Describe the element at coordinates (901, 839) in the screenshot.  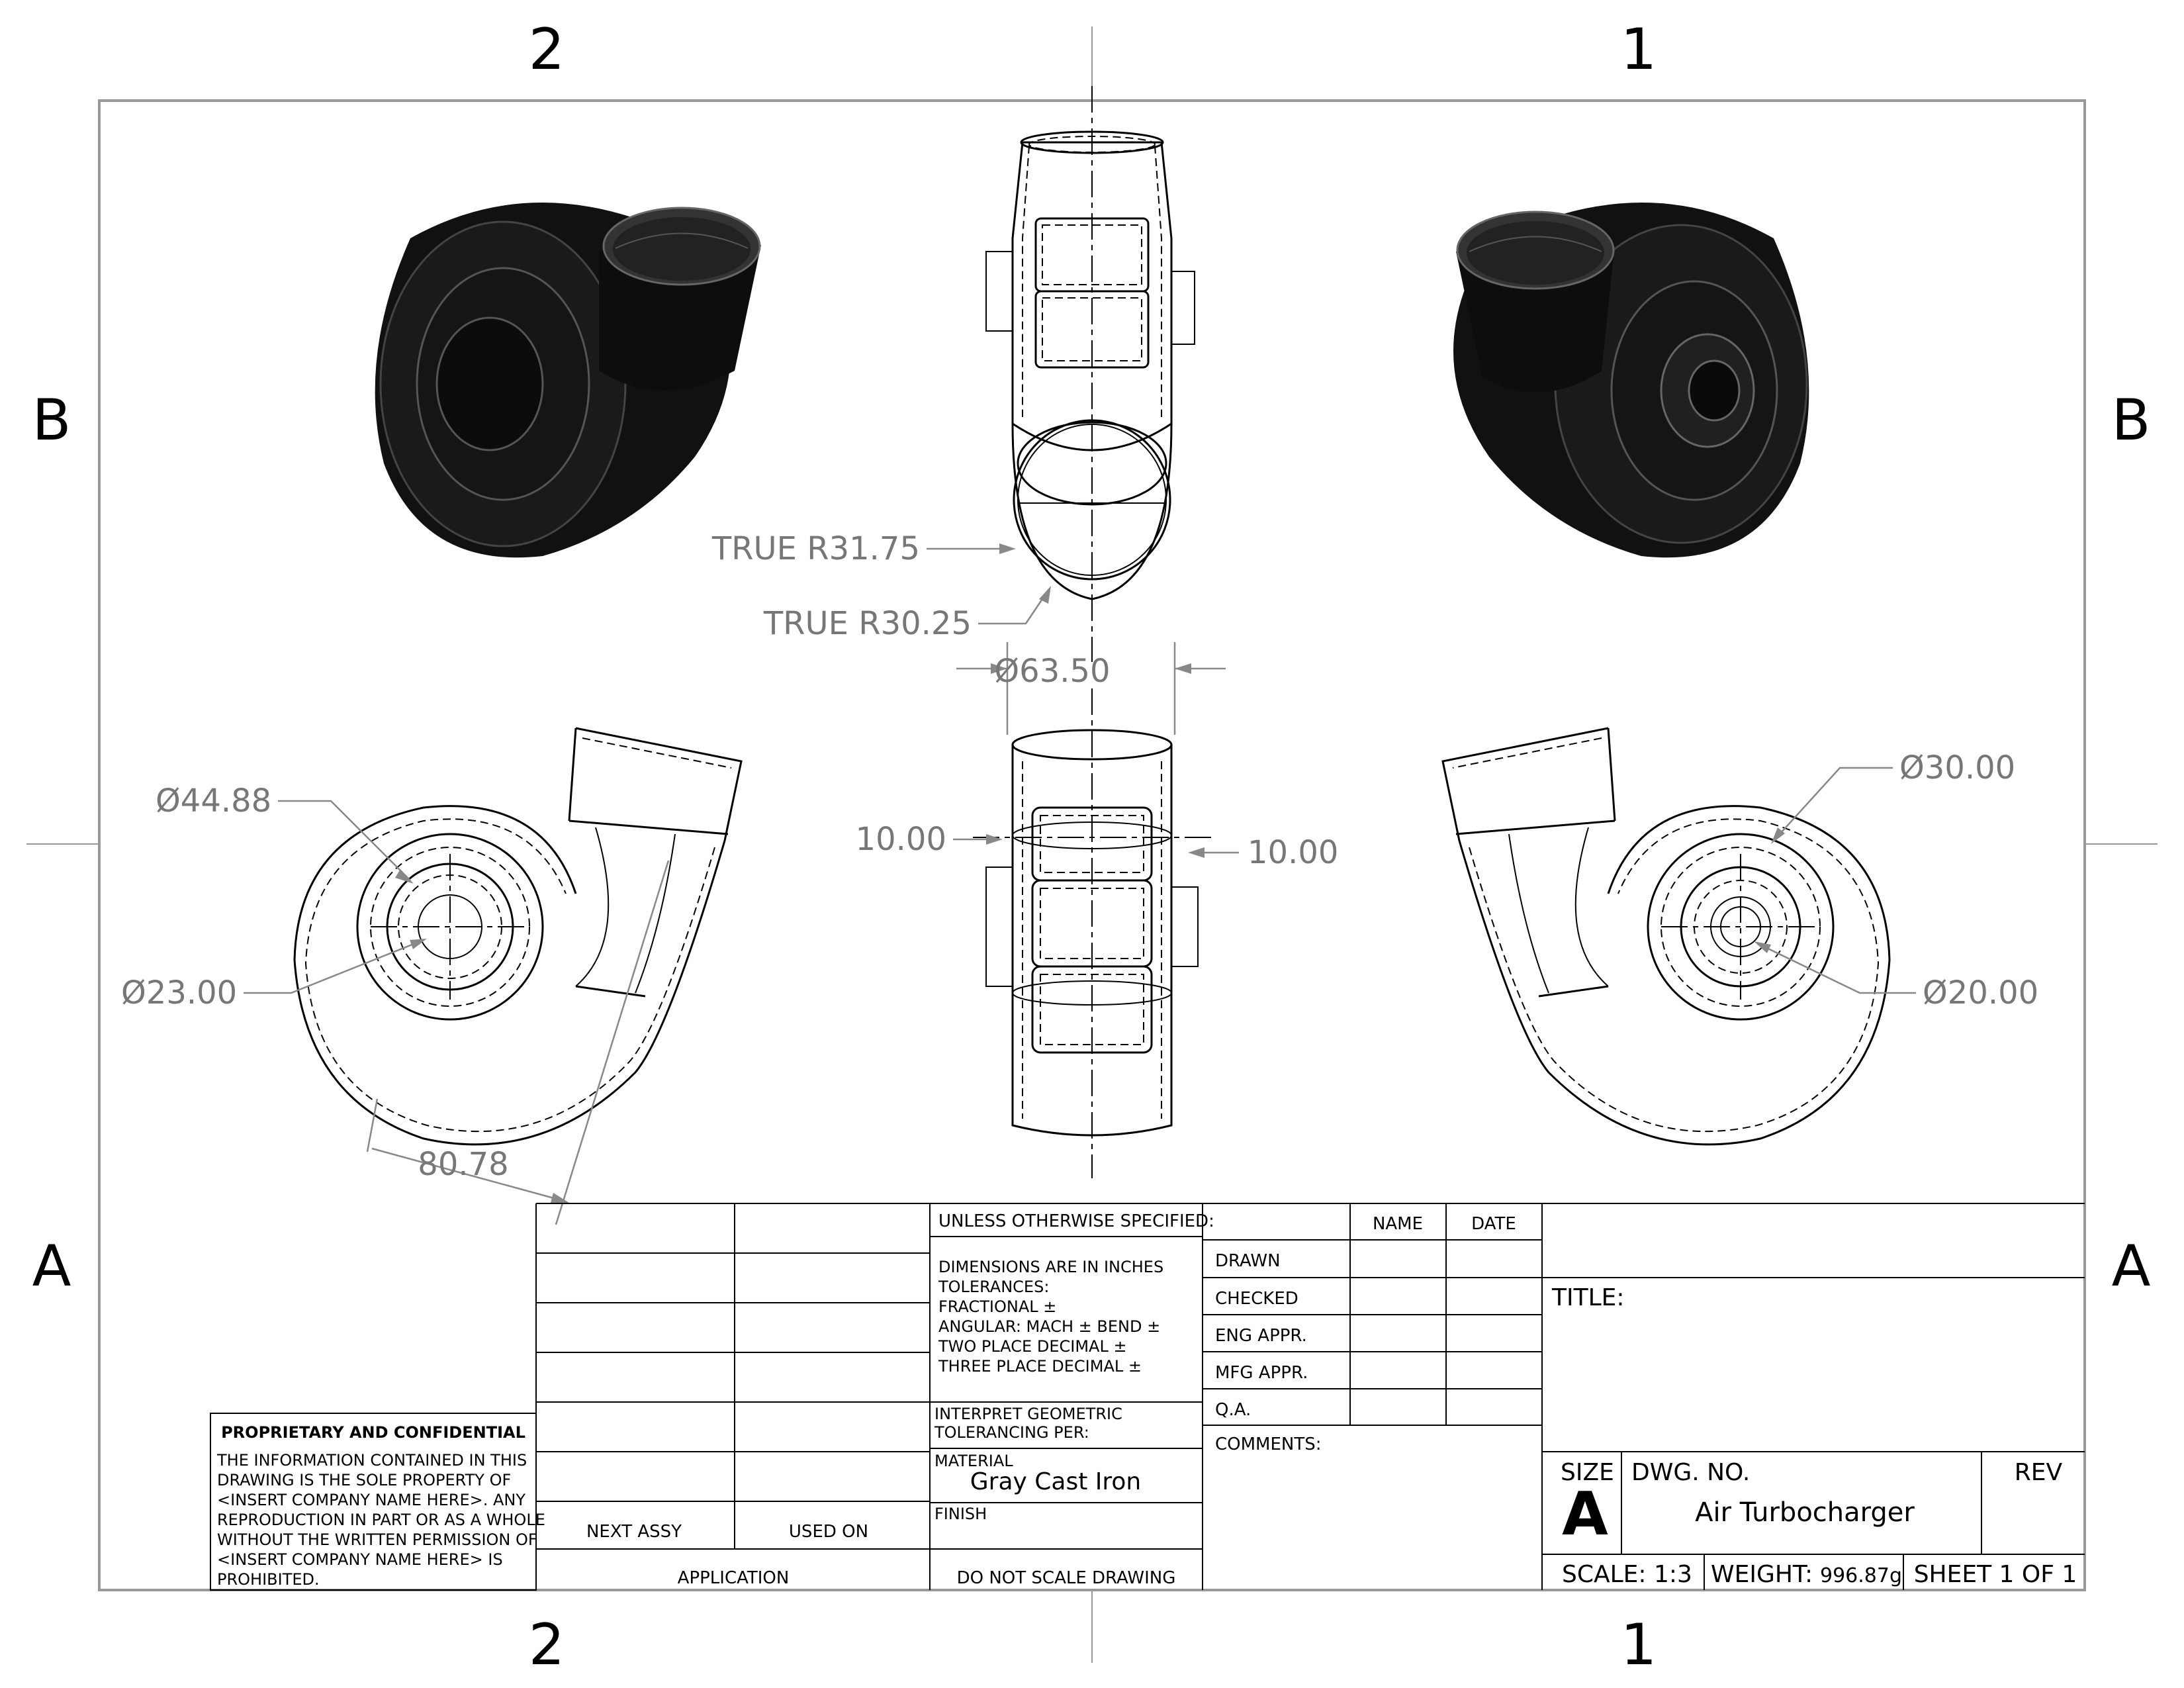
I see `dim-wall-left: 10.00` at that location.